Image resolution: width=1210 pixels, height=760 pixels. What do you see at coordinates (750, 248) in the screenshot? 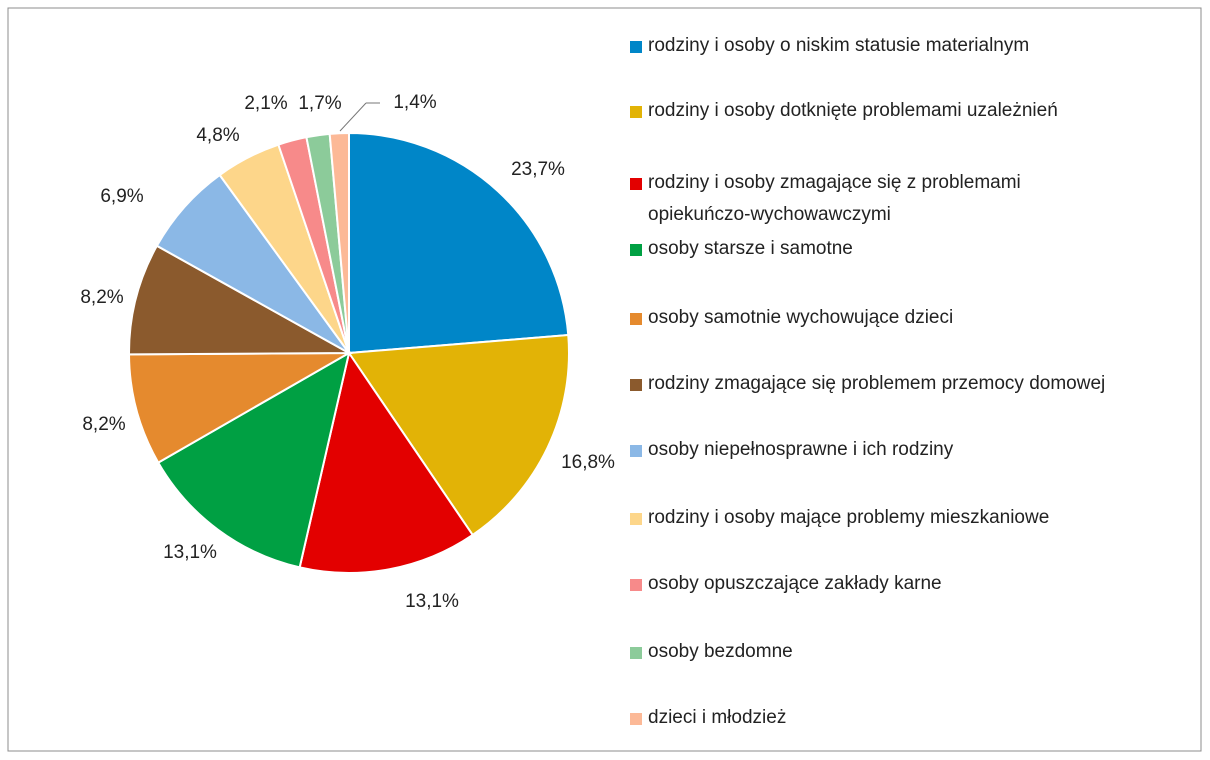
I see `legend-label: osoby starsze i samotne` at bounding box center [750, 248].